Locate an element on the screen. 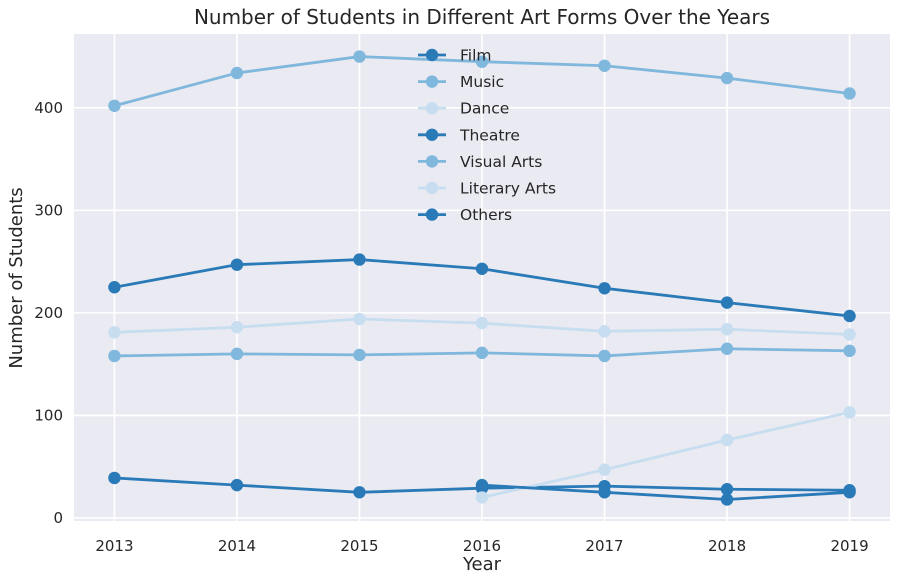  series-literary-arts is located at coordinates (665, 455).